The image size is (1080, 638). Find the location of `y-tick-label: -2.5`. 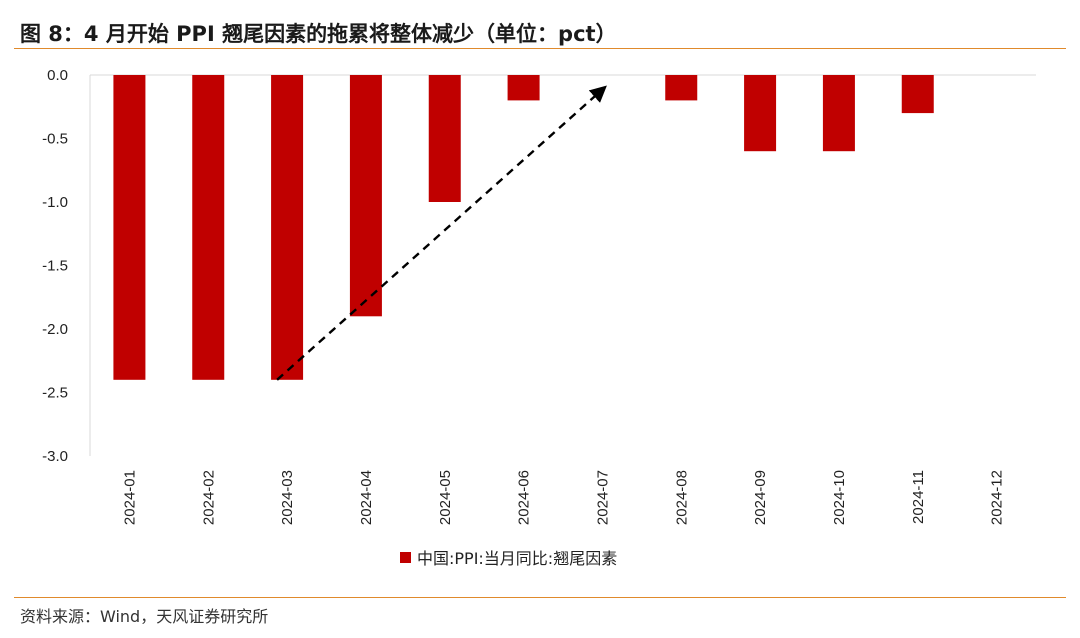

y-tick-label: -2.5 is located at coordinates (55, 393).